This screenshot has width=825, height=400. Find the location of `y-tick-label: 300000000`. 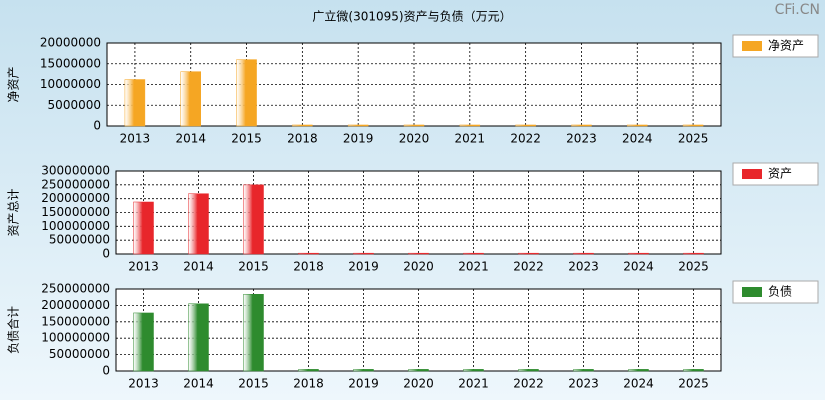

y-tick-label: 300000000 is located at coordinates (75, 171).